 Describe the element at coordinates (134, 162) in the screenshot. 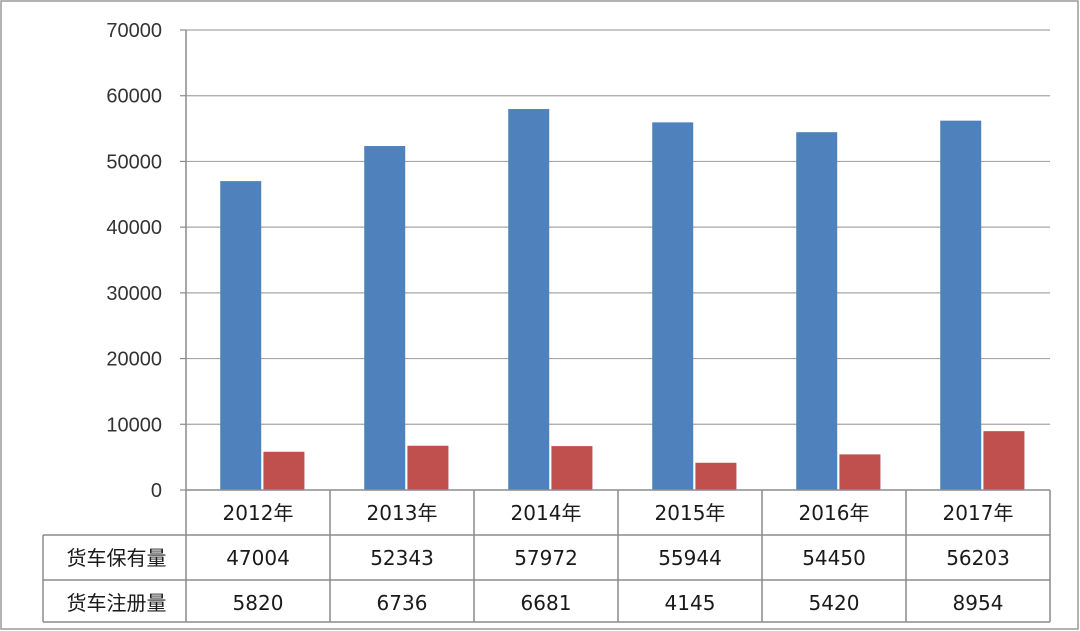

I see `y-tick-label: 50000` at that location.